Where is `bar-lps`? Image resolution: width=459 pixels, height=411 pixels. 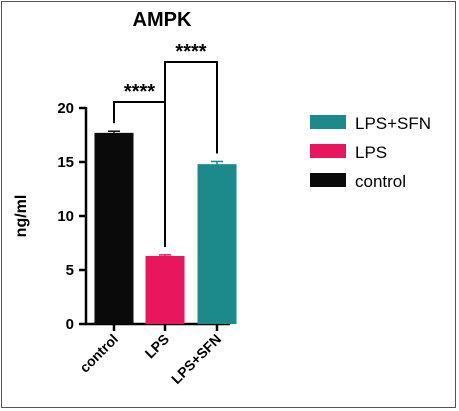 bar-lps is located at coordinates (165, 289).